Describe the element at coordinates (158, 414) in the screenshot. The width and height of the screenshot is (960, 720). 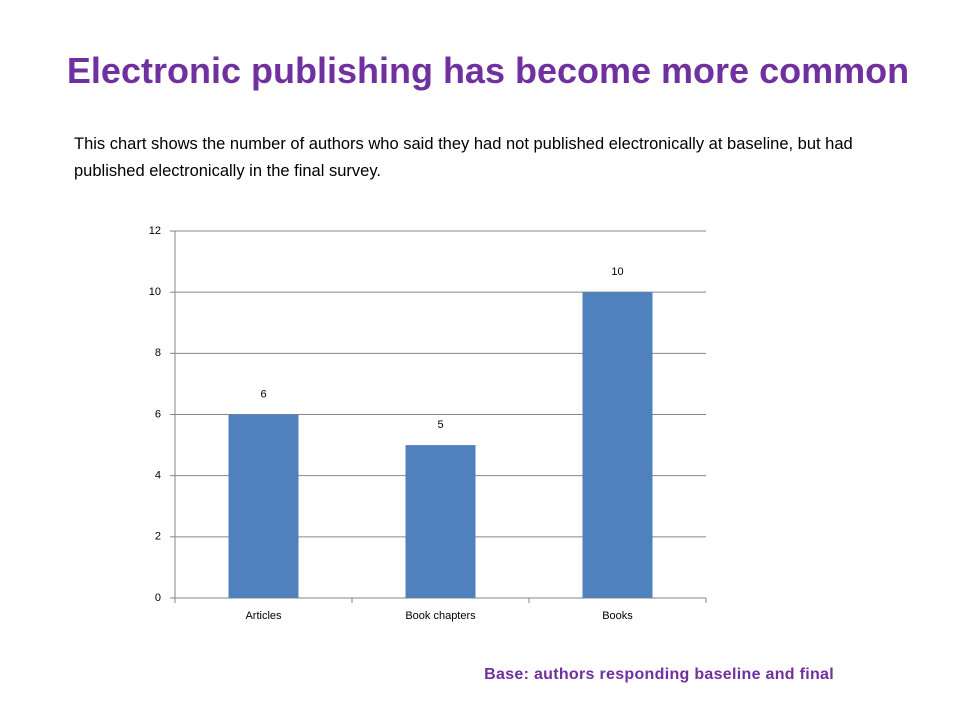
I see `y-tick-label: 6` at that location.